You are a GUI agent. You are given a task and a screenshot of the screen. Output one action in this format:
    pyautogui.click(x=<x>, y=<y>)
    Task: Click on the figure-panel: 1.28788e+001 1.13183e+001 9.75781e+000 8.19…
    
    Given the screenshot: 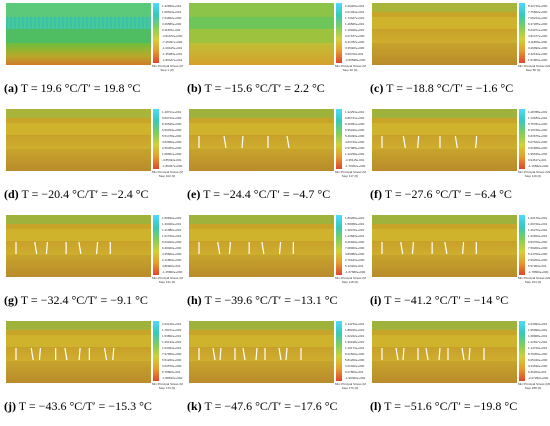 What is the action you would take?
    pyautogui.click(x=458, y=159)
    